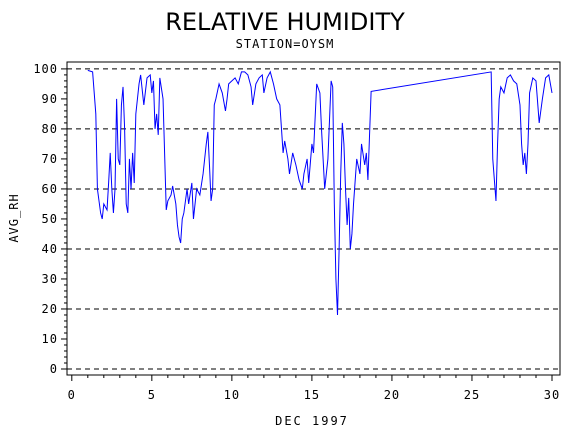 This screenshot has width=570, height=434. I want to click on y-tick-label: 40, so click(50, 249).